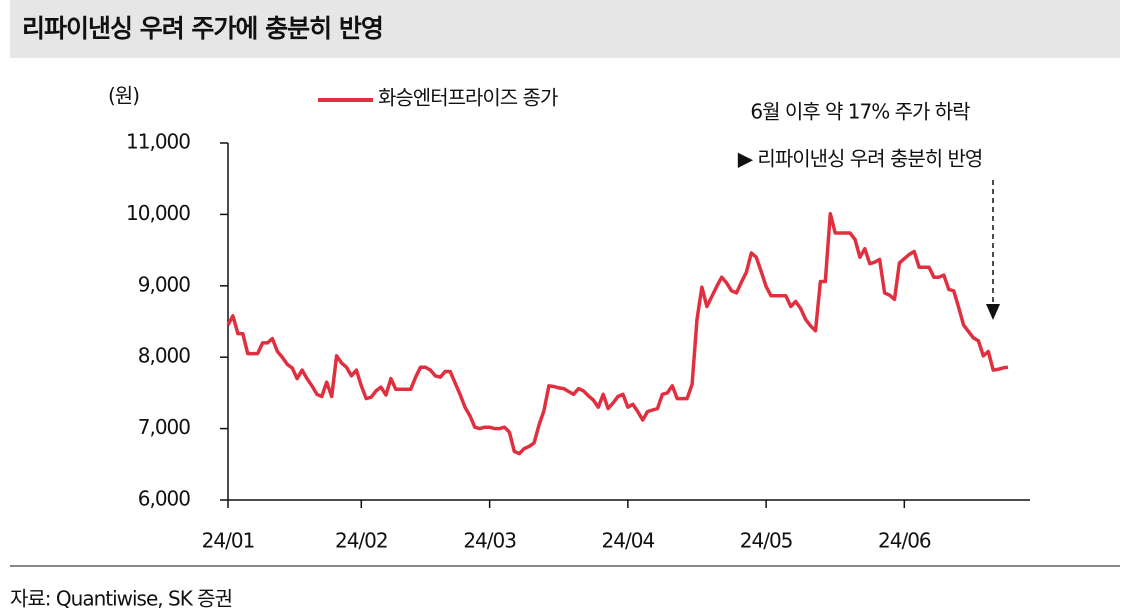  Describe the element at coordinates (361, 541) in the screenshot. I see `x-tick-label: 24/02` at that location.